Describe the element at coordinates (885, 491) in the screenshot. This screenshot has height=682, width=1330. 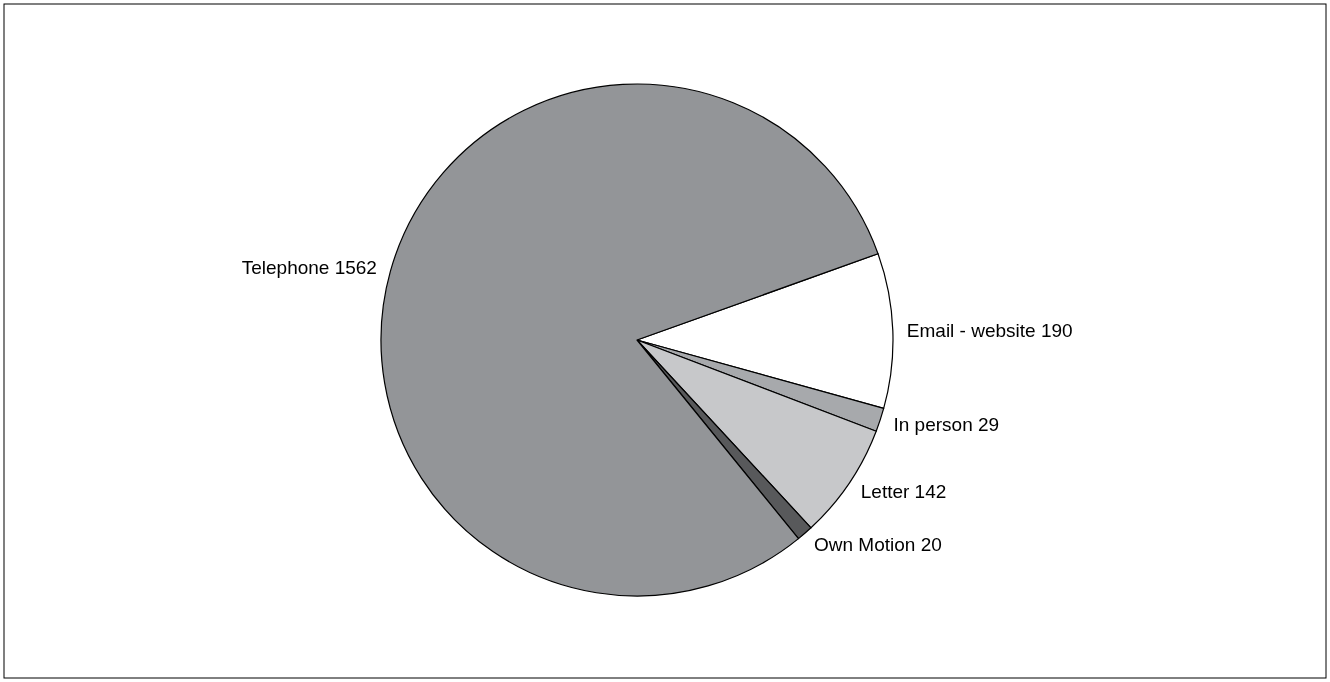
I see `slice-label: Letter` at that location.